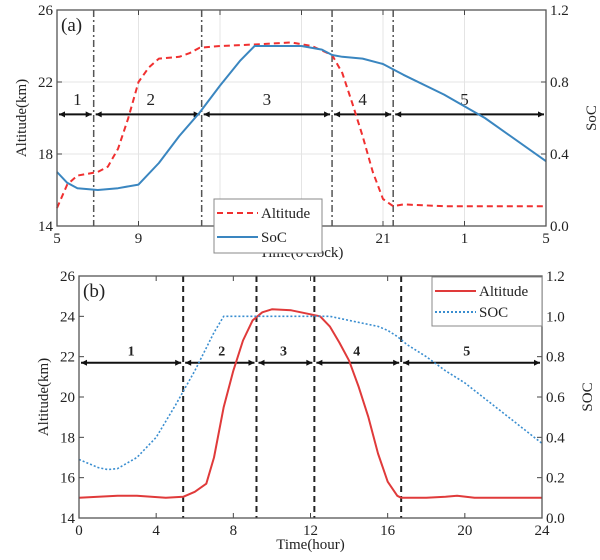 The image size is (600, 560). I want to click on x-tick-label: 1, so click(465, 239).